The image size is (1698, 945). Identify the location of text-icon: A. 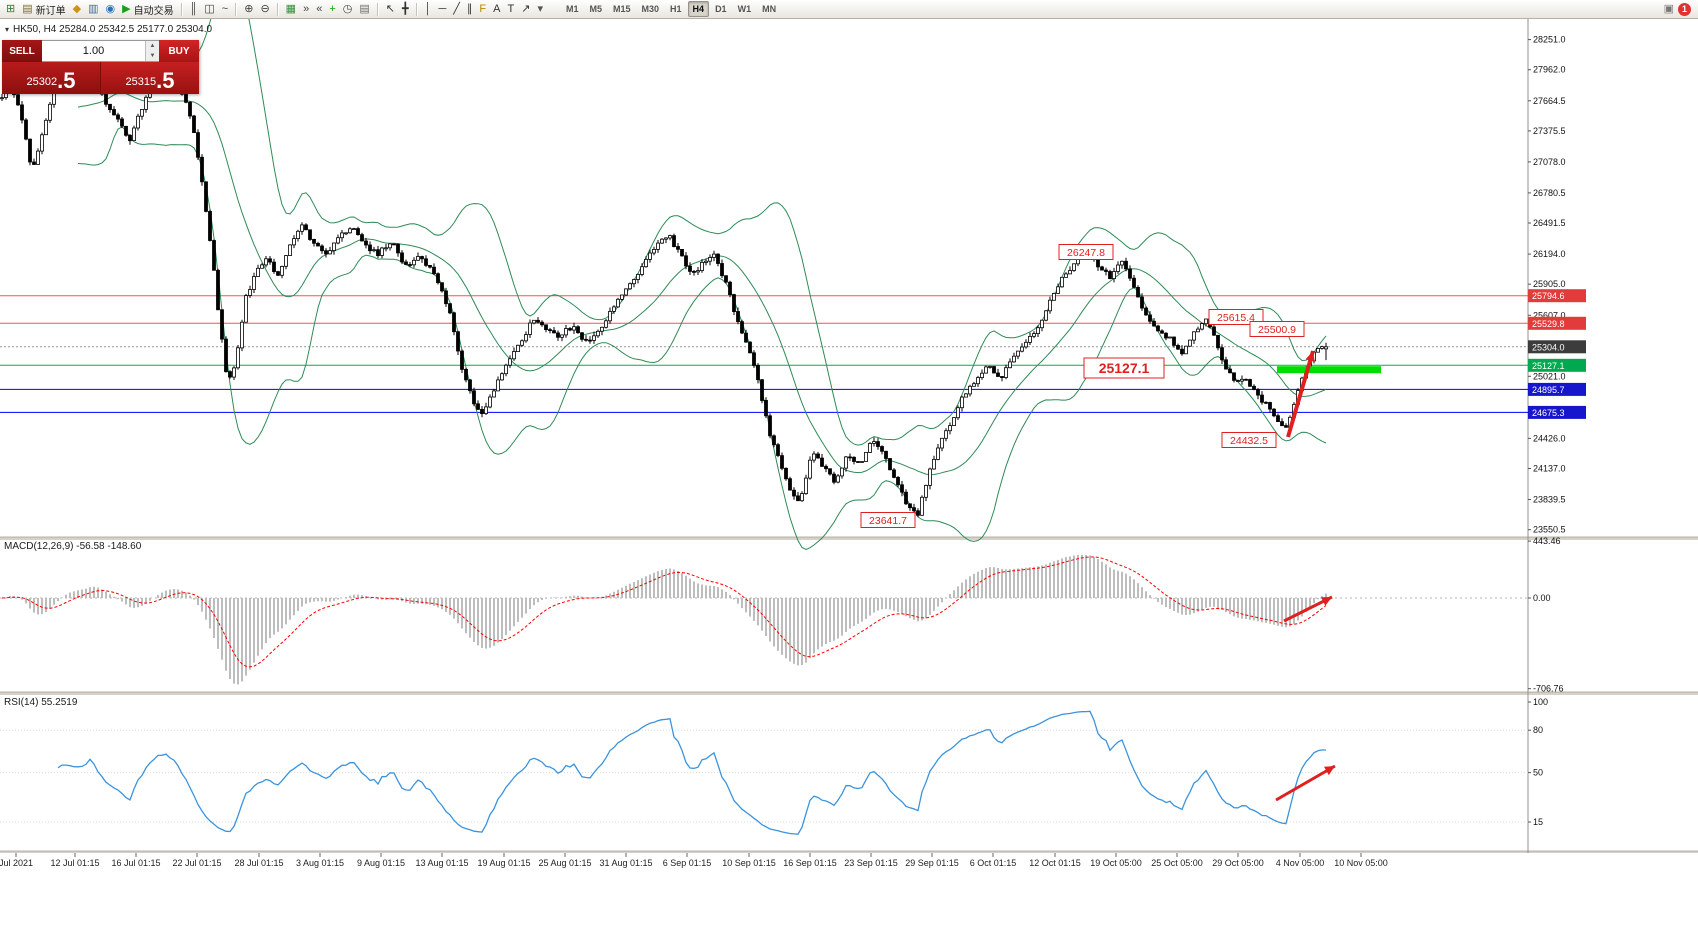
(496, 9).